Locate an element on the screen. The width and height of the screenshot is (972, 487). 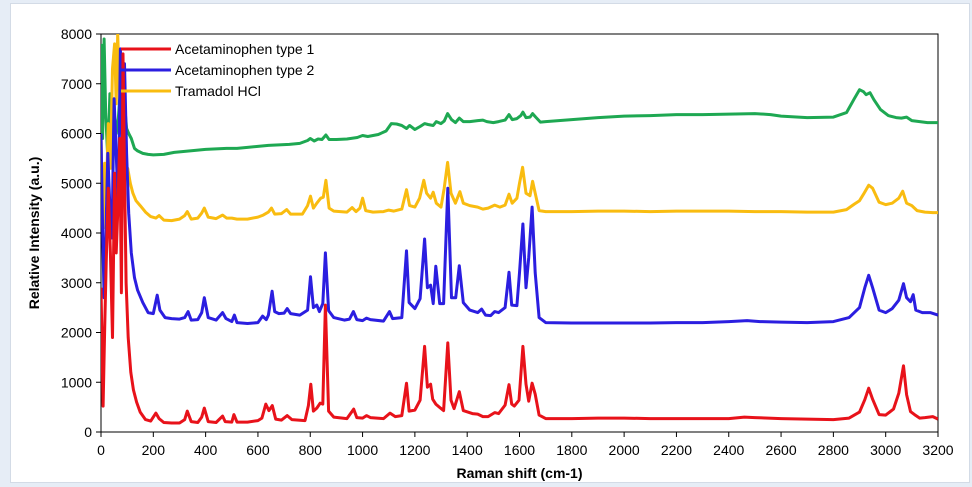
y-tick-label: 8000 is located at coordinates (76, 34).